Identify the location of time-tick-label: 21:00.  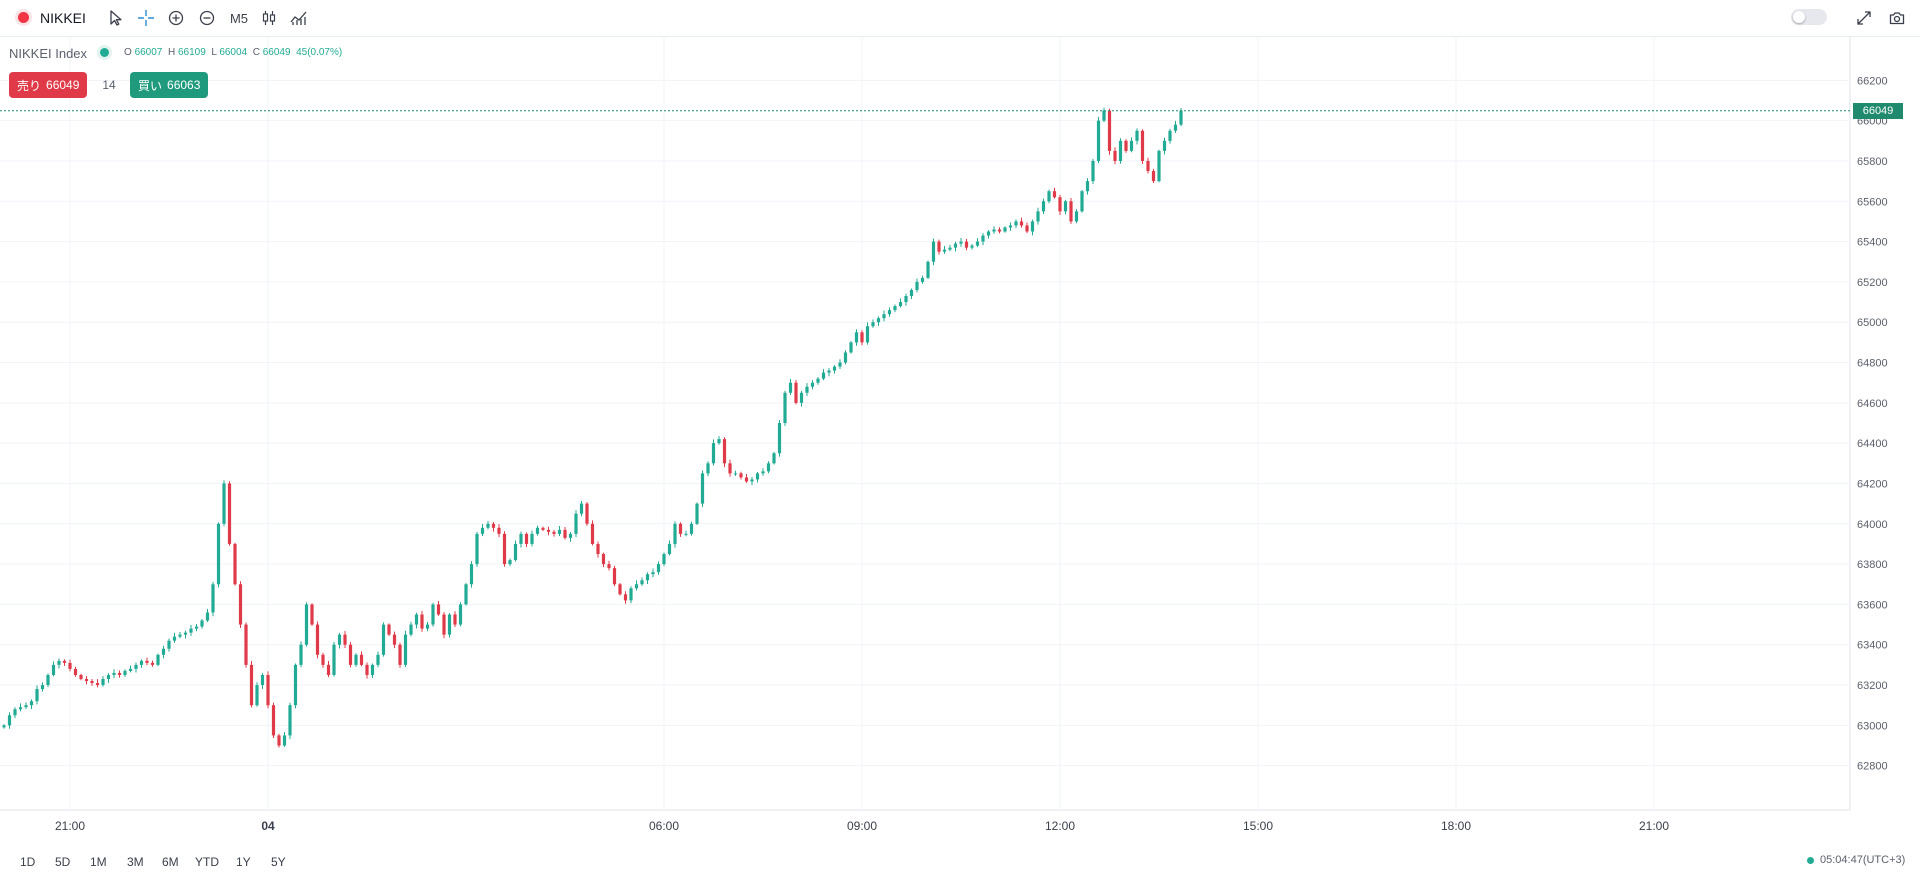
(70, 826).